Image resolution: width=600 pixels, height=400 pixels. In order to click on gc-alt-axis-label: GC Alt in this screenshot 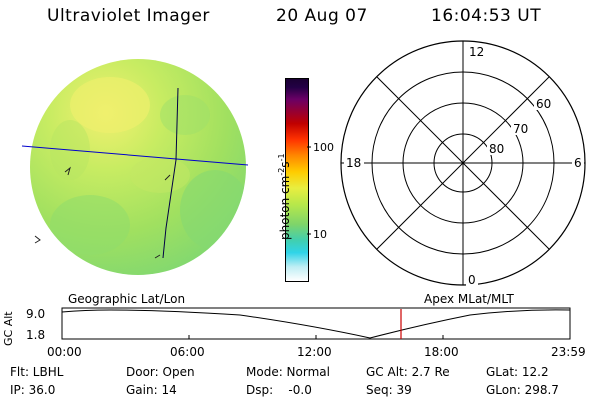, I will do `click(8, 328)`.